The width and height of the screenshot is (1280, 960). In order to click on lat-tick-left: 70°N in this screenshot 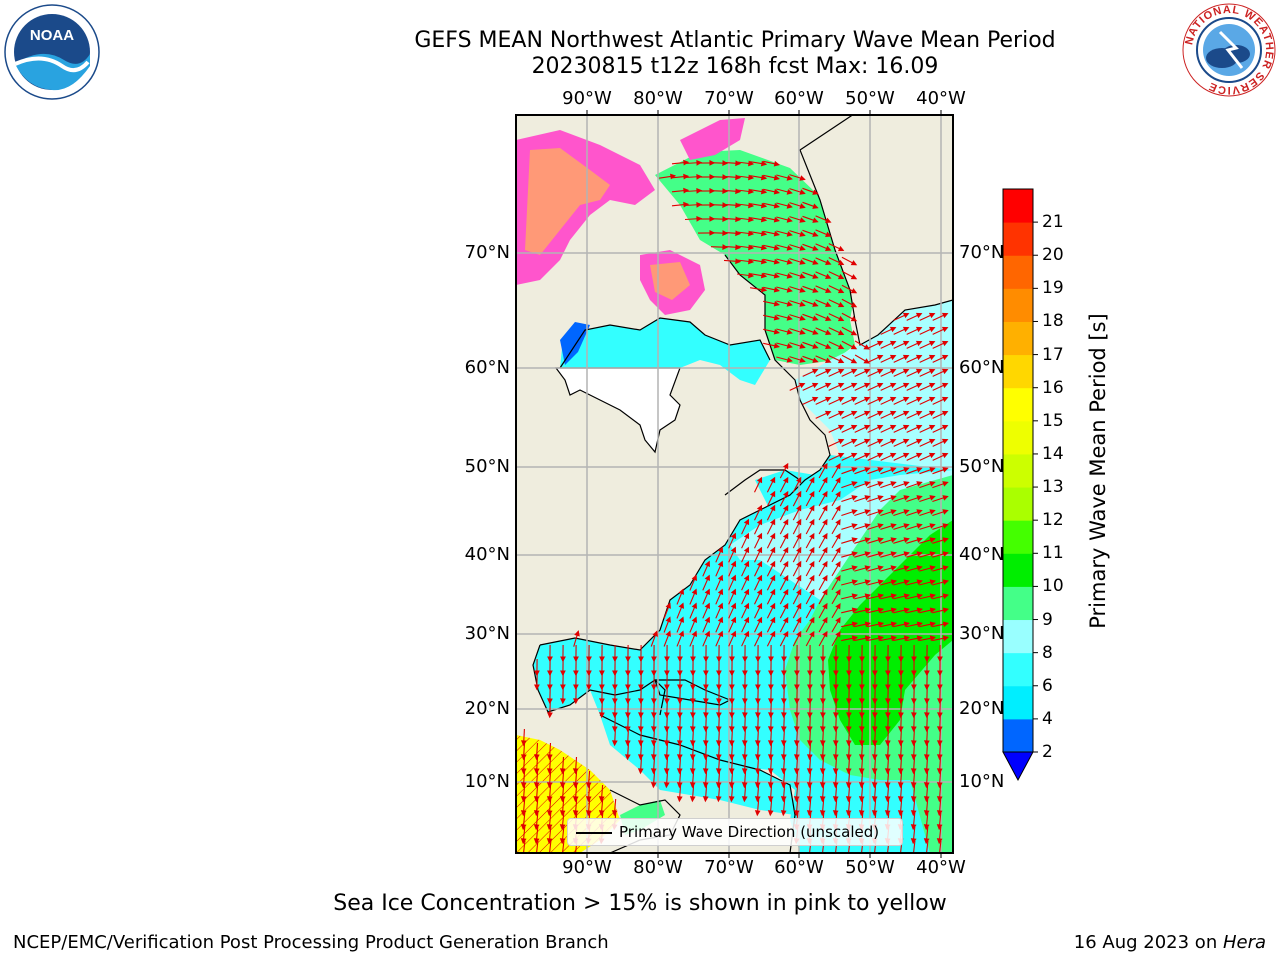, I will do `click(487, 252)`.